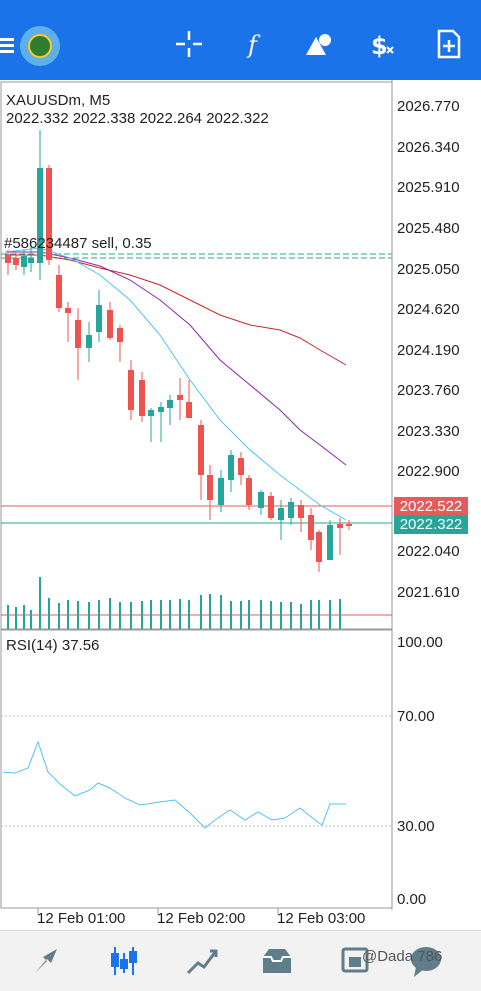 The width and height of the screenshot is (481, 991). What do you see at coordinates (358, 961) in the screenshot?
I see `messages-icon` at bounding box center [358, 961].